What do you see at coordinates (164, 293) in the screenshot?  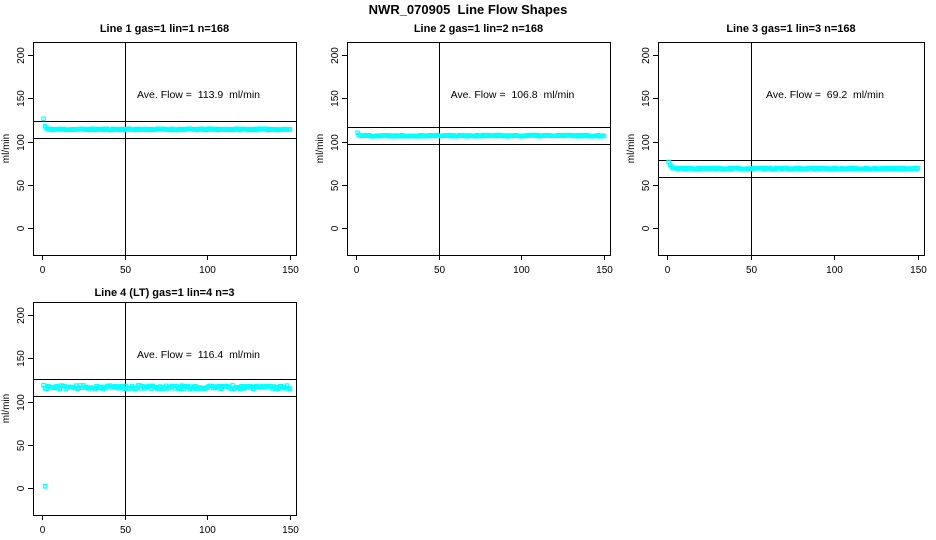 I see `panel-4-title: Line 4 (LT) gas=1 lin=4 n=3` at bounding box center [164, 293].